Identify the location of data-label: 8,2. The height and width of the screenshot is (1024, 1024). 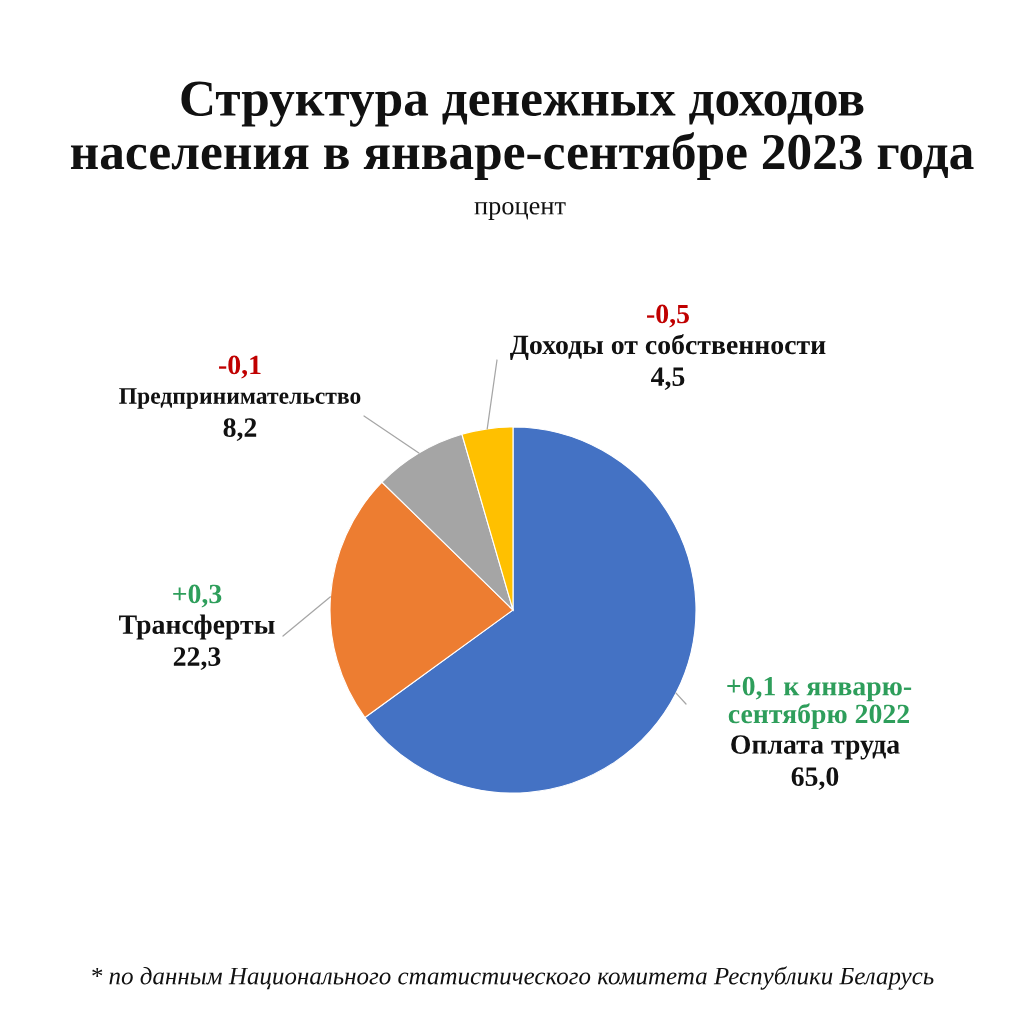
(240, 429).